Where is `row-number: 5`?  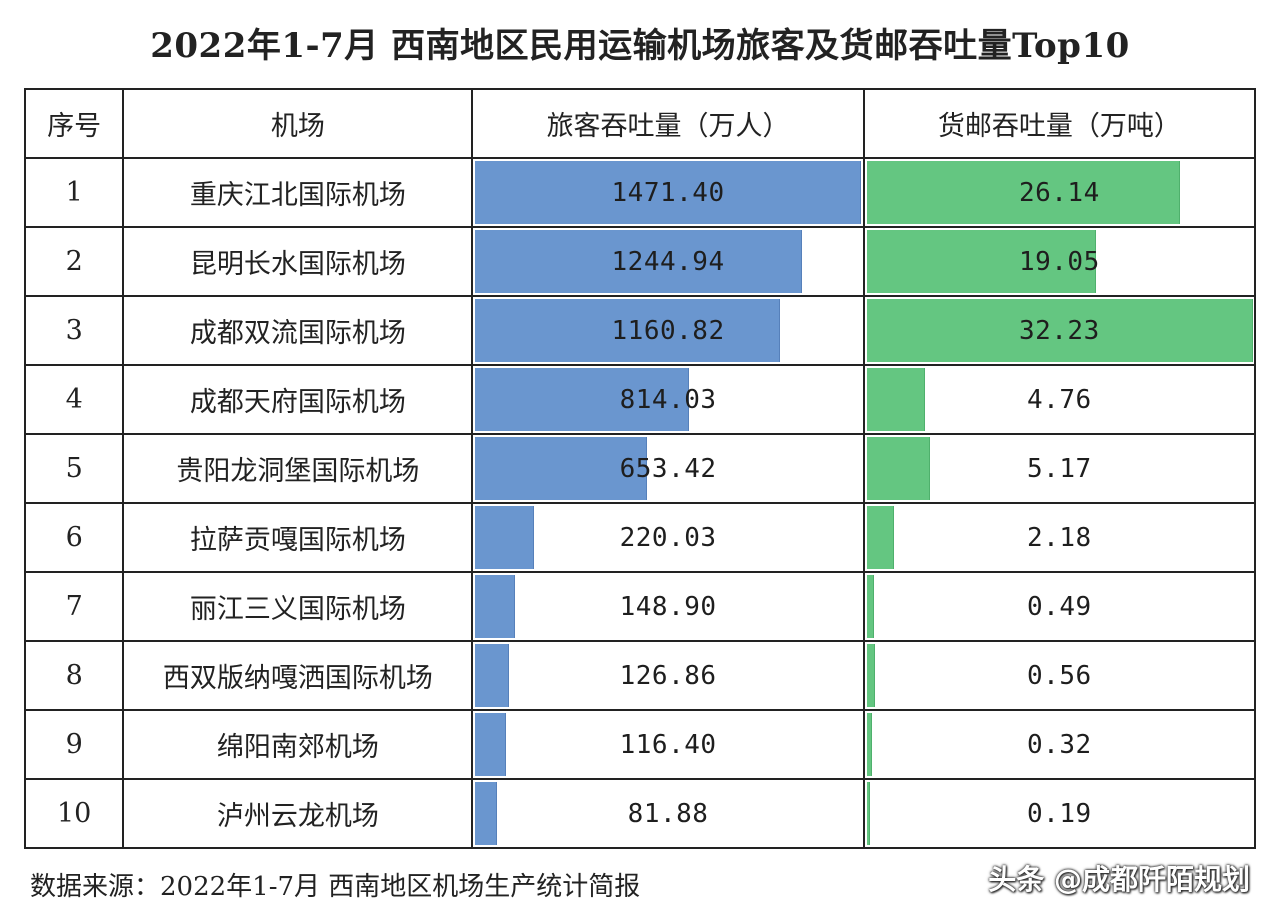 row-number: 5 is located at coordinates (74, 468).